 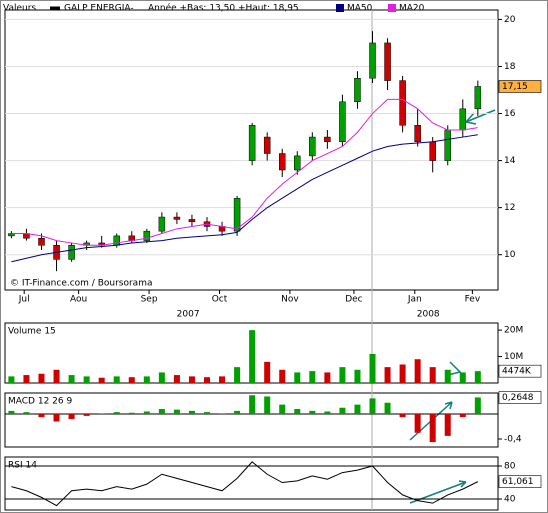 What do you see at coordinates (517, 372) in the screenshot?
I see `current-value: 4474K` at bounding box center [517, 372].